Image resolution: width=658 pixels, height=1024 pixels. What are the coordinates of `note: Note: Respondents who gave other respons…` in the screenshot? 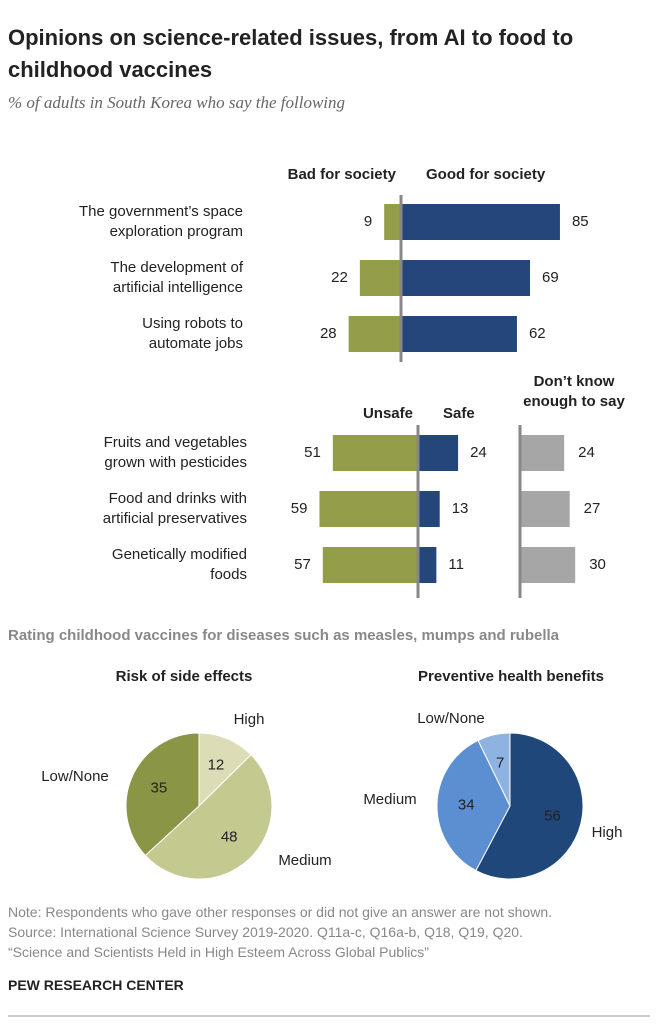 It's located at (280, 912).